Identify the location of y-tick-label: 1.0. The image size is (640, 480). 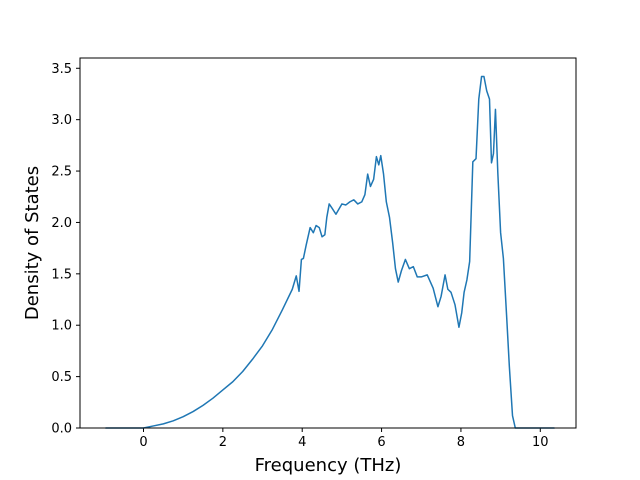
(61, 326).